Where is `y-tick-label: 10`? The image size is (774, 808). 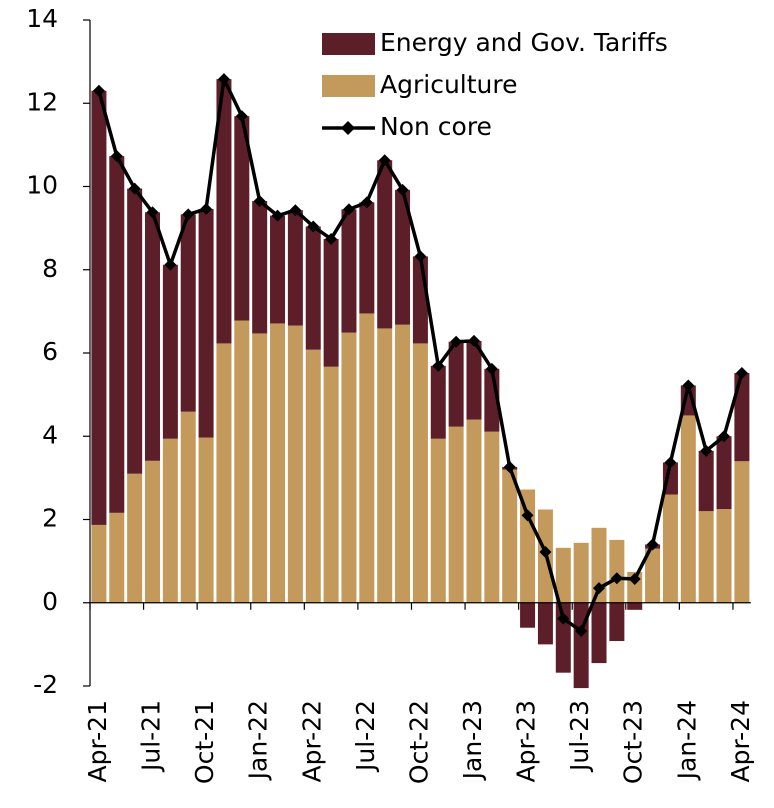
y-tick-label: 10 is located at coordinates (42, 185).